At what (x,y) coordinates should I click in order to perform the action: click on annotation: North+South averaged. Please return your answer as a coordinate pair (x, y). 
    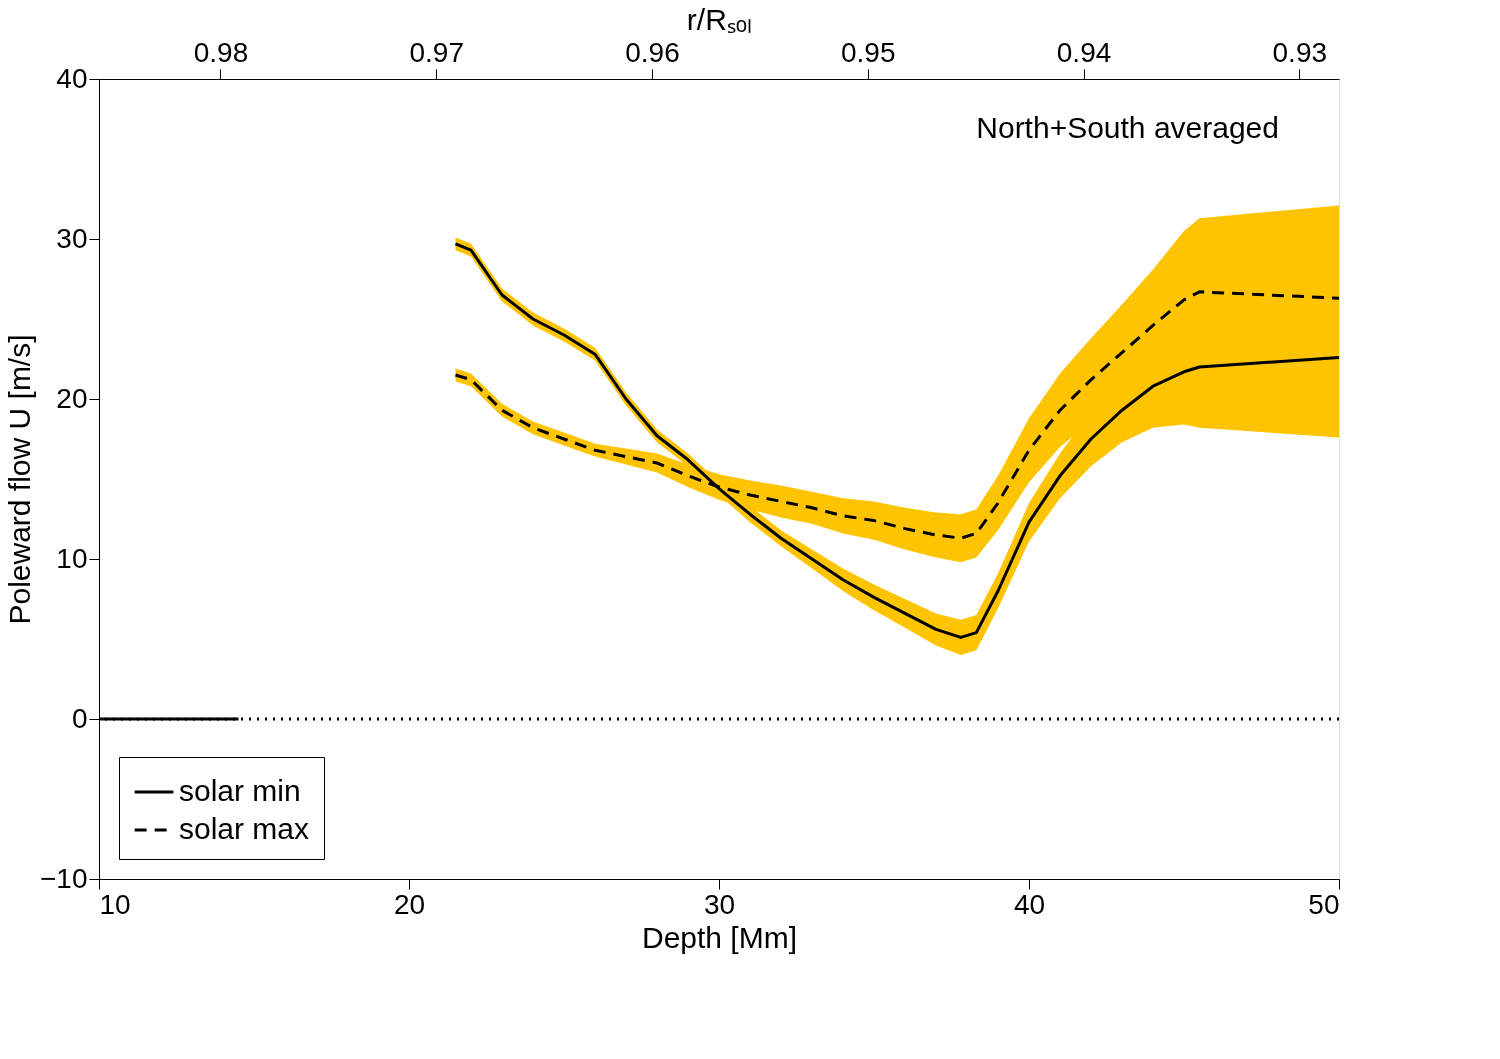
    Looking at the image, I should click on (1127, 127).